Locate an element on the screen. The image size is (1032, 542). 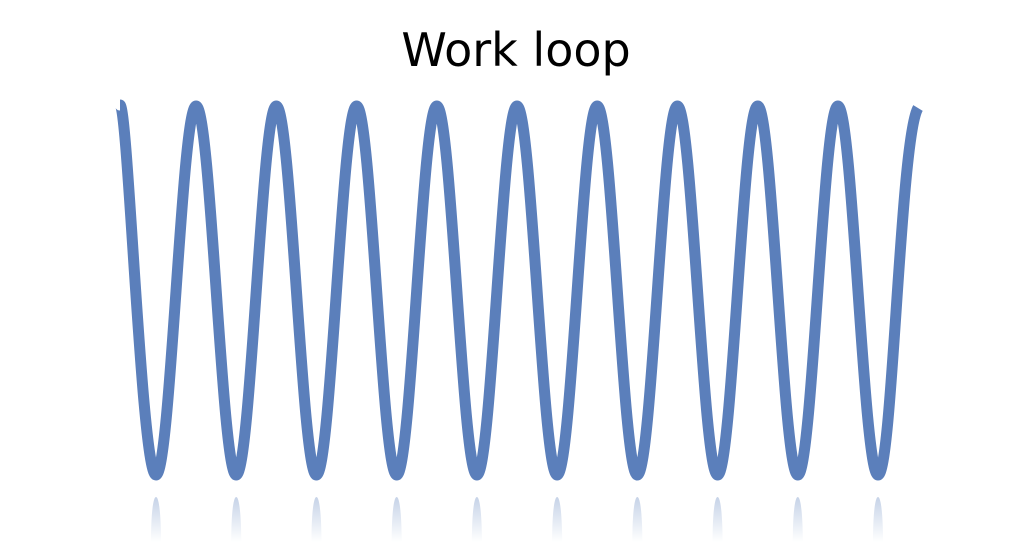
wave-reflection is located at coordinates (517, 519).